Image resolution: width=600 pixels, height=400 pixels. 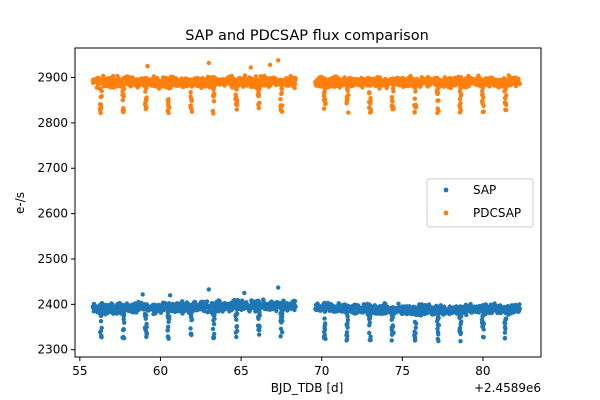 I want to click on x-axis-offset-label: +2.4589e6, so click(x=507, y=388).